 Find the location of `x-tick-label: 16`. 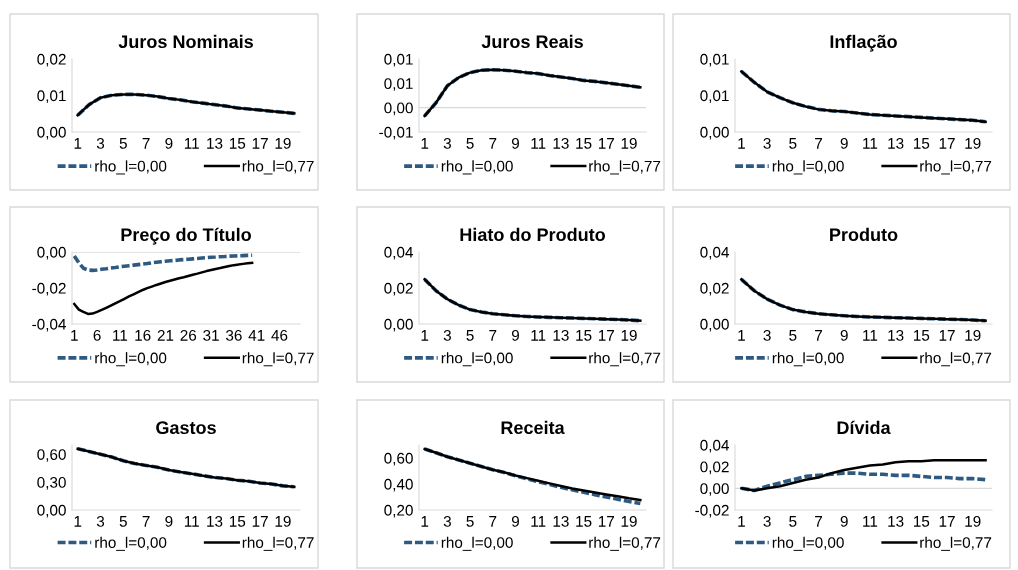

x-tick-label: 16 is located at coordinates (143, 335).